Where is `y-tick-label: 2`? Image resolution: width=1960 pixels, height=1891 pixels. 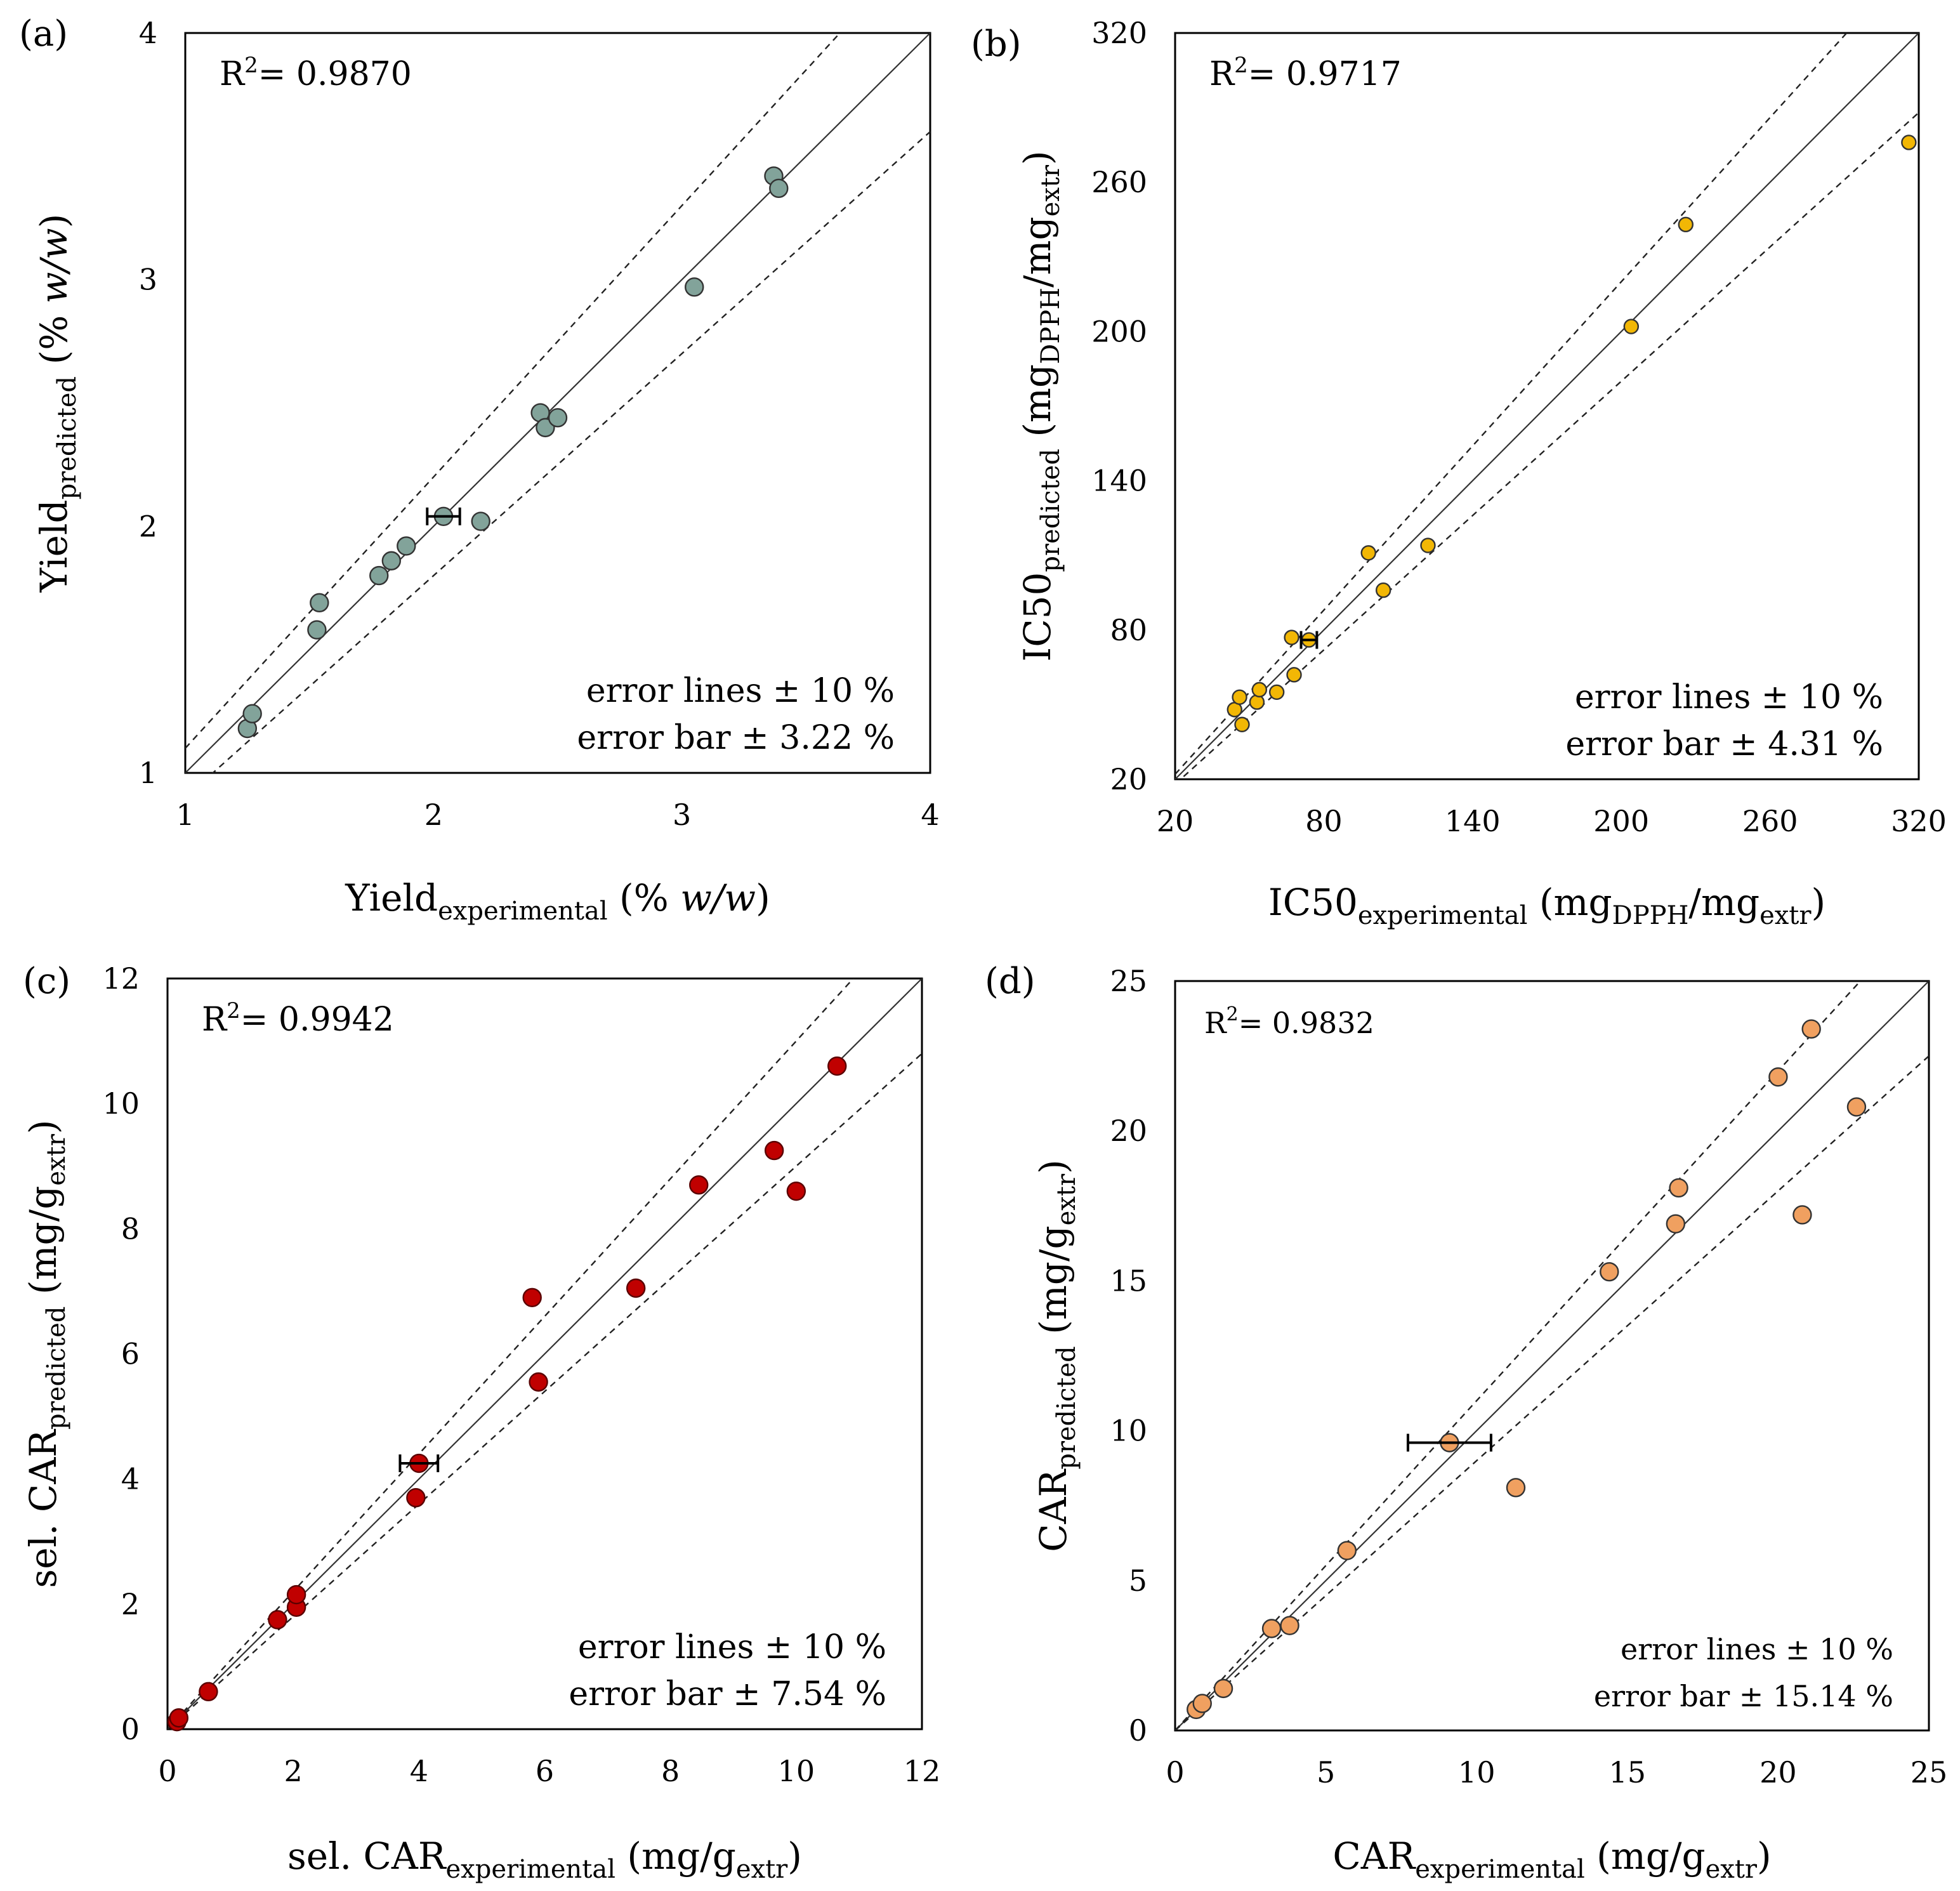 y-tick-label: 2 is located at coordinates (130, 1604).